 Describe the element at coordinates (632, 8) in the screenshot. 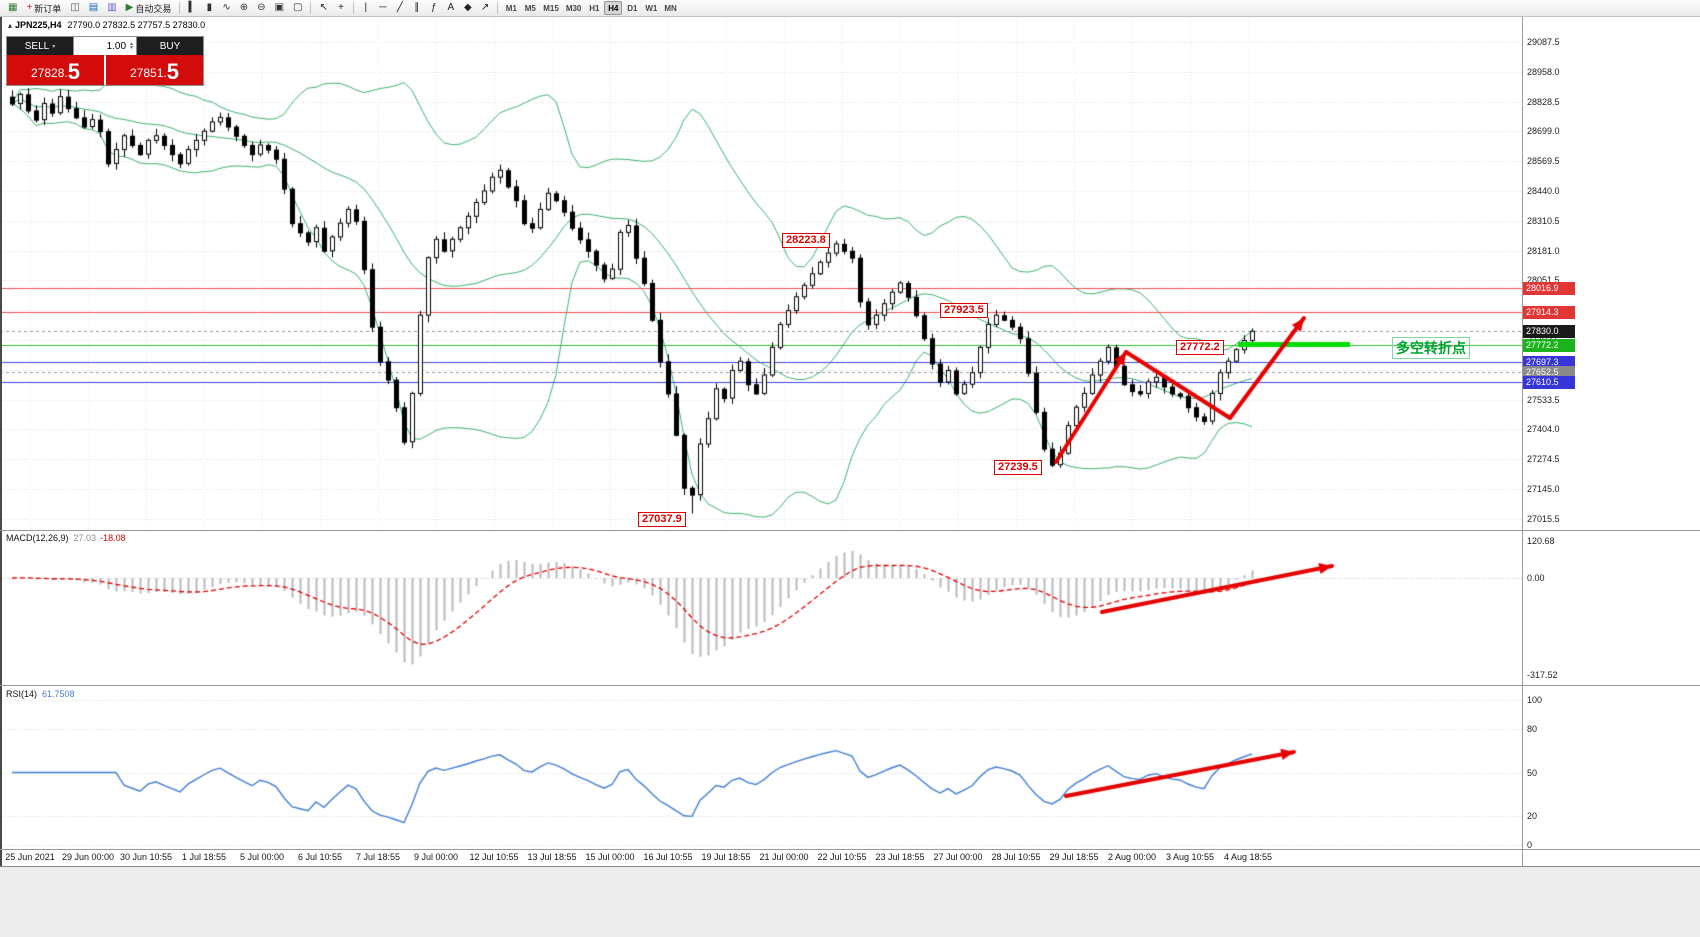

I see `timeframe-d1: D1` at that location.